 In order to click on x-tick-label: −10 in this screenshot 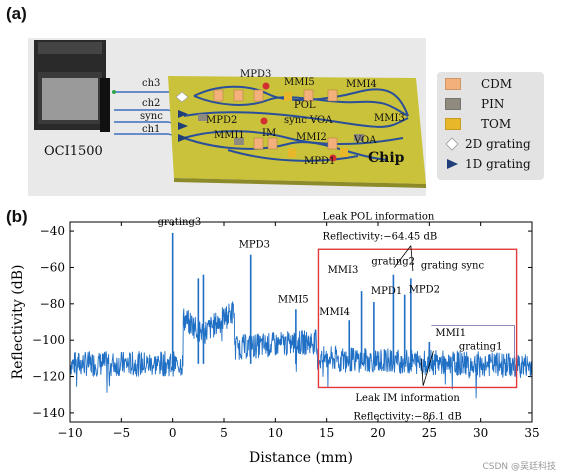, I will do `click(69, 433)`.